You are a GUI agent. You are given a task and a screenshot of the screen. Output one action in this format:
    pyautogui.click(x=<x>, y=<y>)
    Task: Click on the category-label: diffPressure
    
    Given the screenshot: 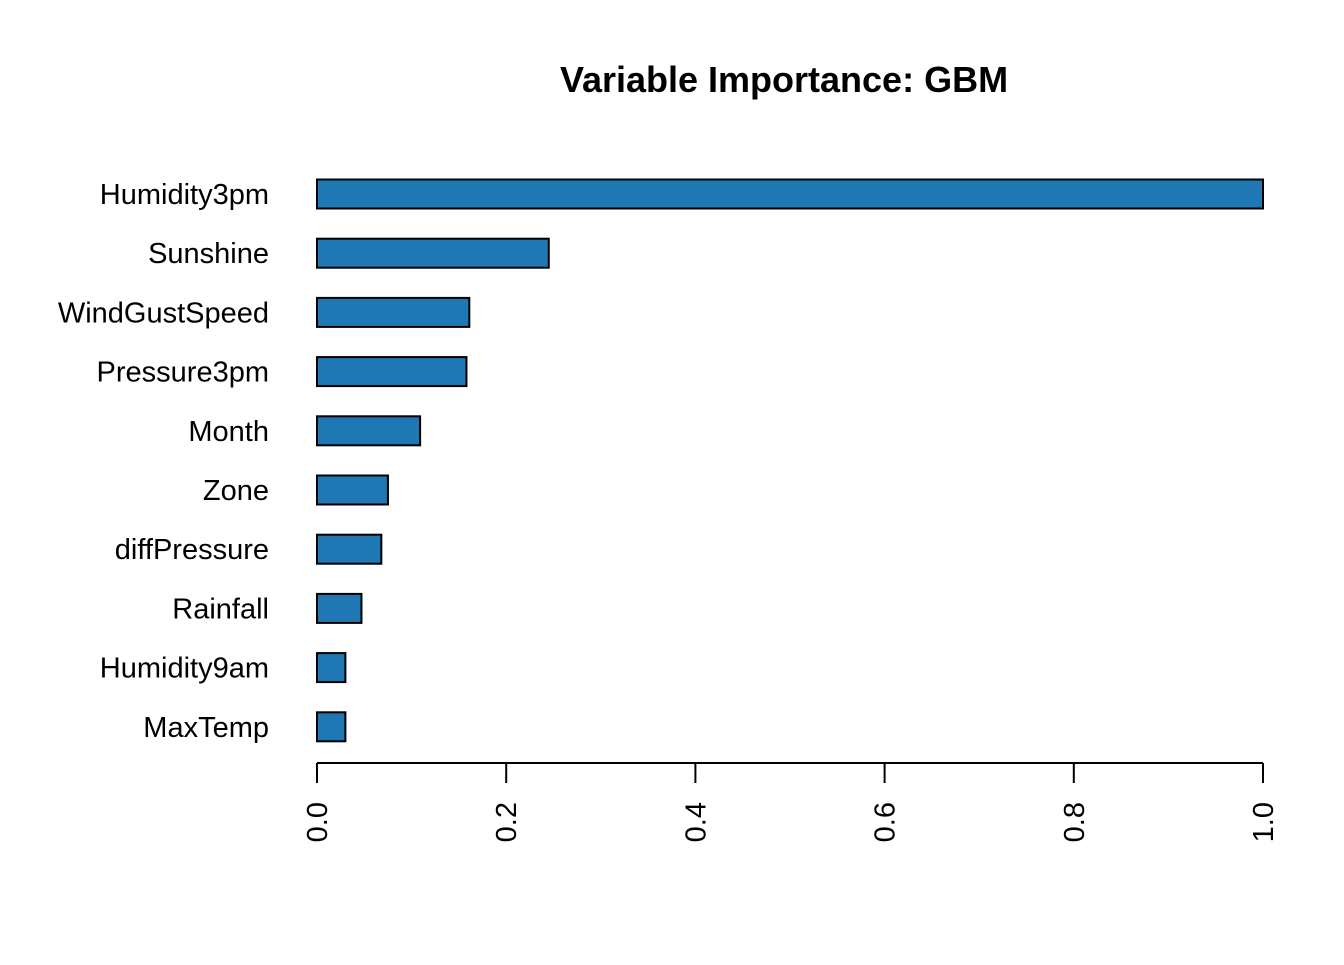 What is the action you would take?
    pyautogui.click(x=192, y=550)
    